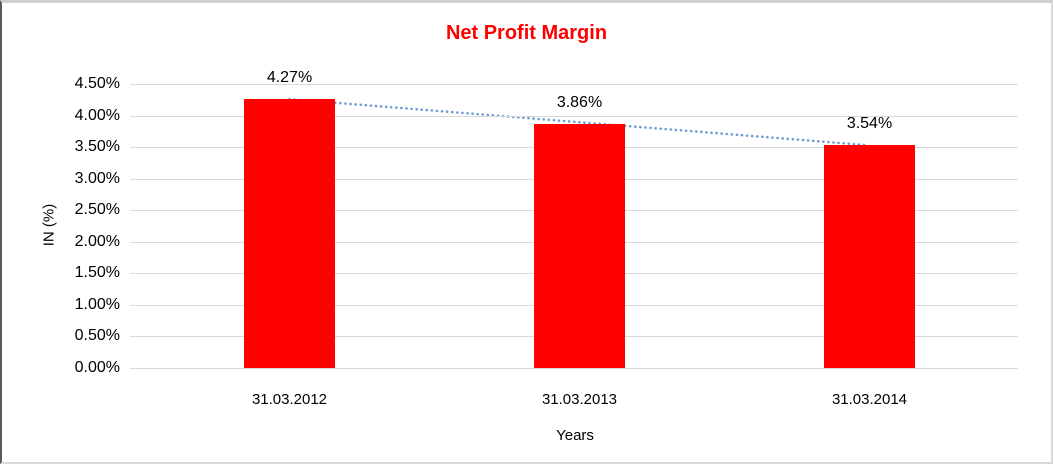  What do you see at coordinates (97, 146) in the screenshot?
I see `y-tick-label: 3.50%` at bounding box center [97, 146].